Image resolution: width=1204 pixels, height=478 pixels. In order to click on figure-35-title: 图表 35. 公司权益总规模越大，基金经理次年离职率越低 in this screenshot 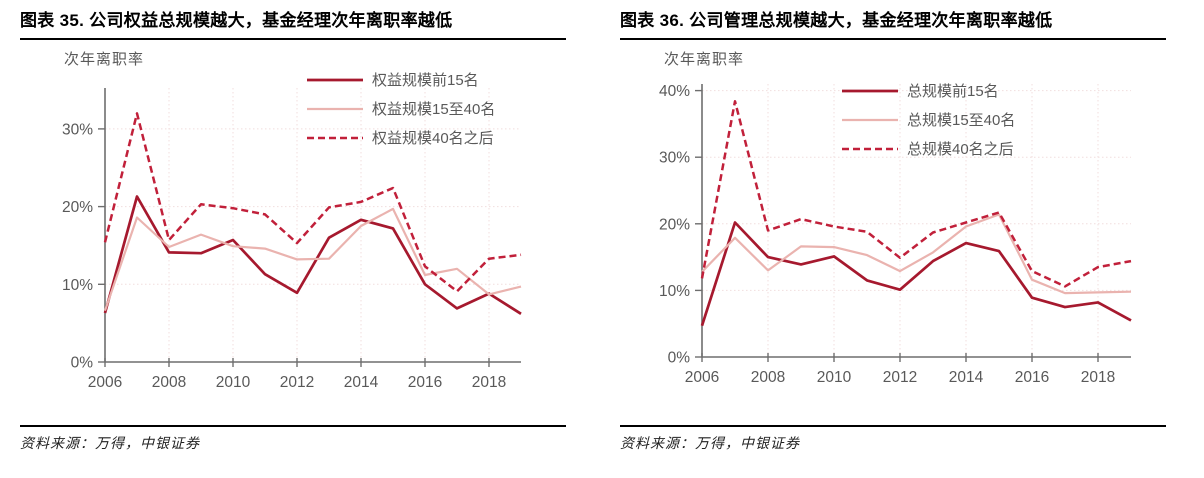, I will do `click(236, 20)`.